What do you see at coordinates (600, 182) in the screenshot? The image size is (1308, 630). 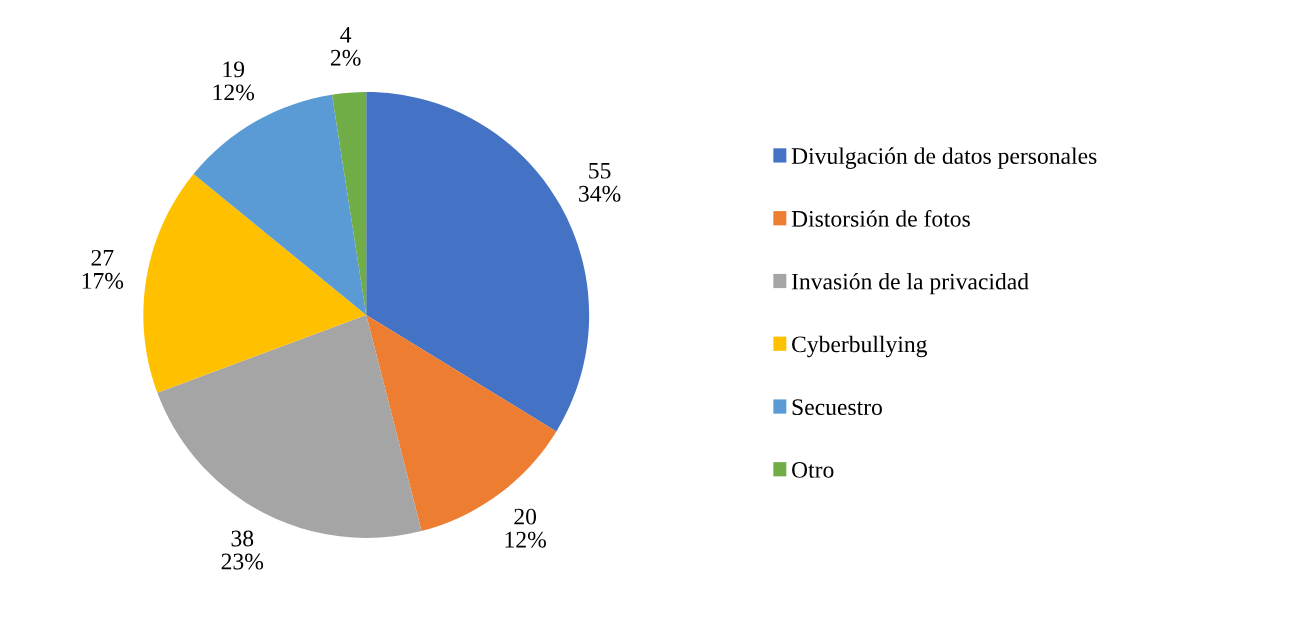 I see `data-label: 55 34%` at bounding box center [600, 182].